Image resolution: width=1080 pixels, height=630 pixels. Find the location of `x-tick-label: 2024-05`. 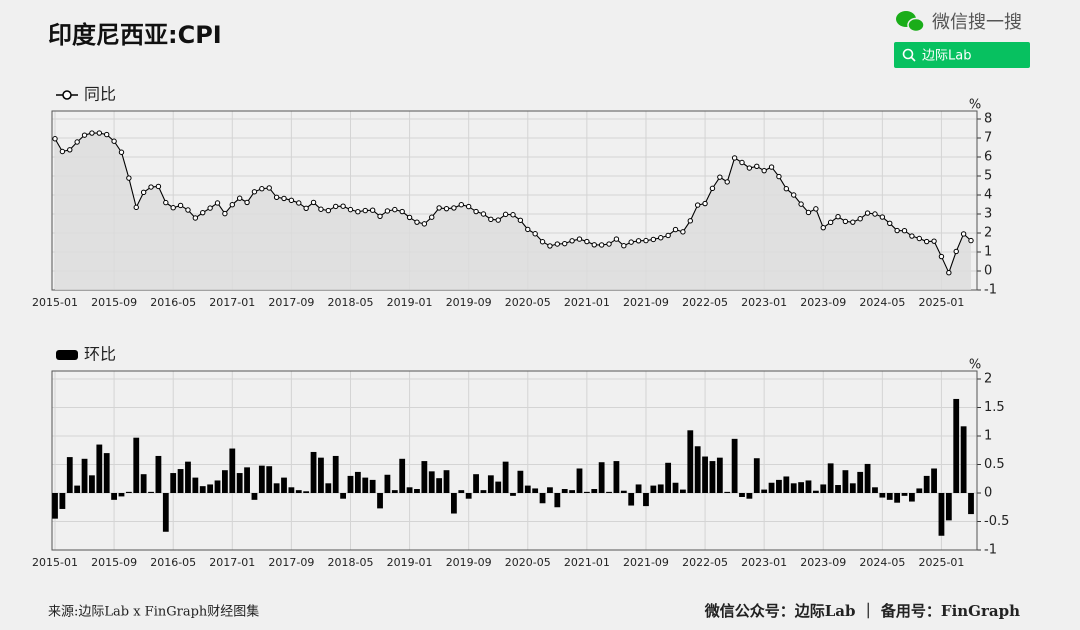

x-tick-label: 2024-05 is located at coordinates (882, 302).